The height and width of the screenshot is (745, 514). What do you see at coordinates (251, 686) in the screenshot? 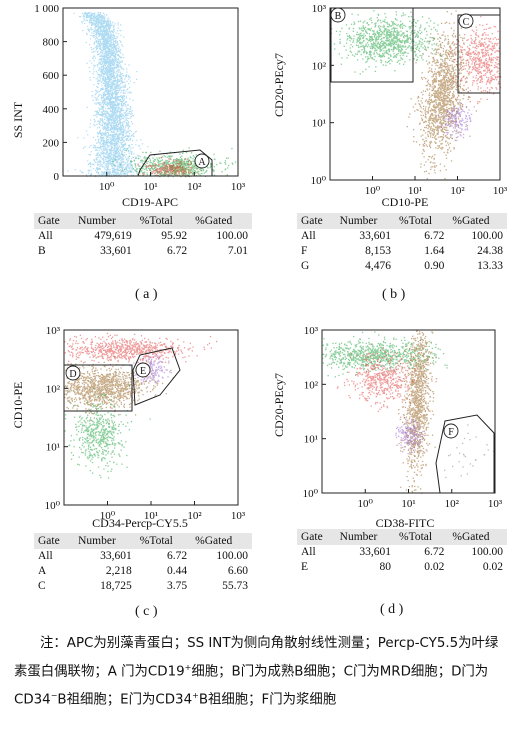
I see `note-text-2: 细胞；B门为成熟B细胞；C门为MRD细胞；D门为CD34` at bounding box center [251, 686].